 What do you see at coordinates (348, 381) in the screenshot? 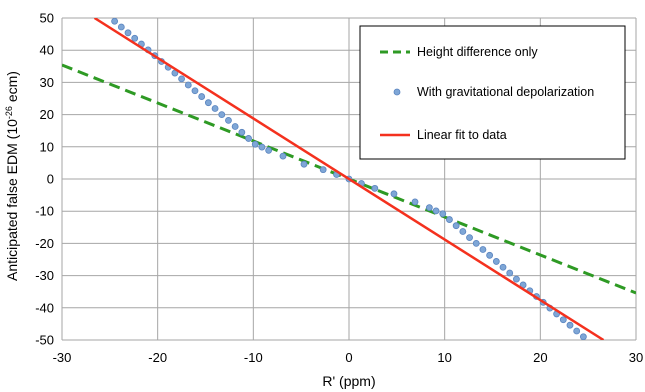
I see `x-axis-title: R' (ppm)` at bounding box center [348, 381].